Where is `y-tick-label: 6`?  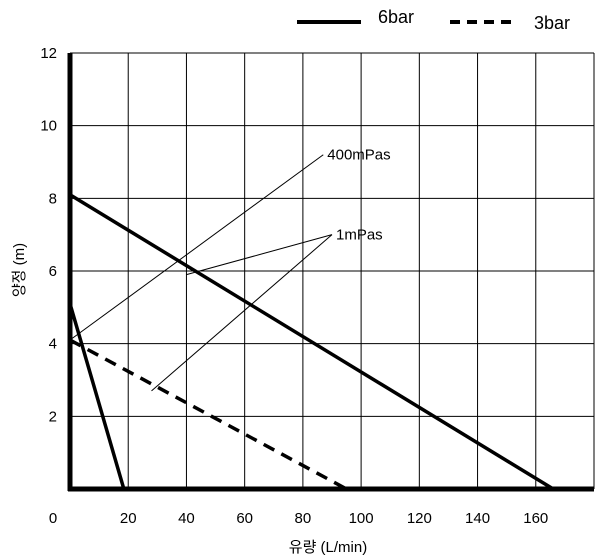
y-tick-label: 6 is located at coordinates (53, 271).